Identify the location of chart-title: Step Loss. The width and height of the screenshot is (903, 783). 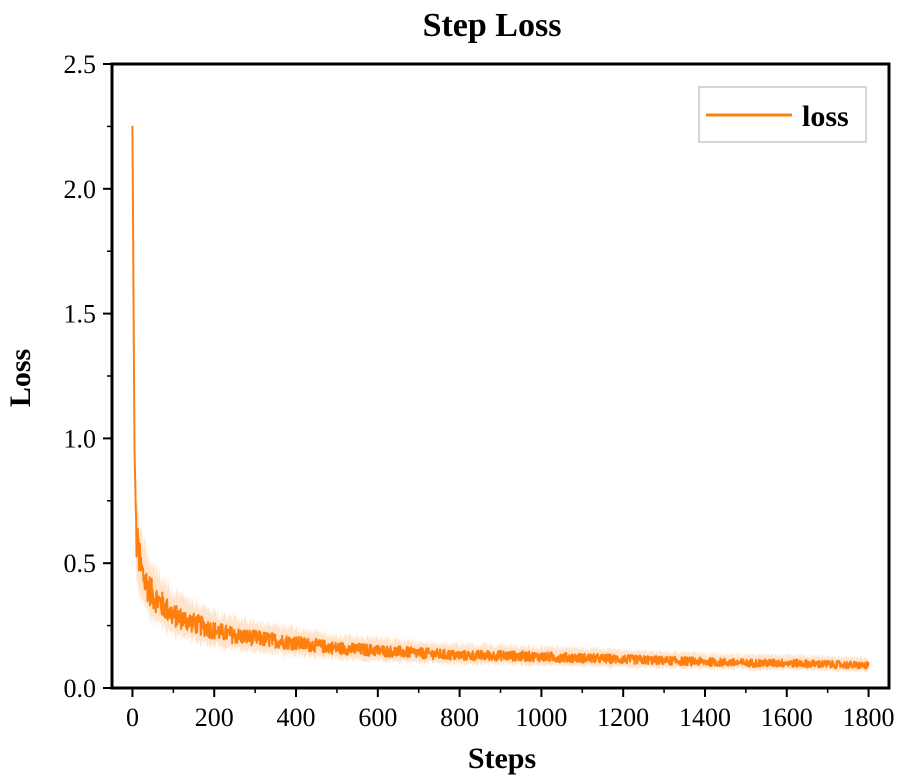
(492, 25).